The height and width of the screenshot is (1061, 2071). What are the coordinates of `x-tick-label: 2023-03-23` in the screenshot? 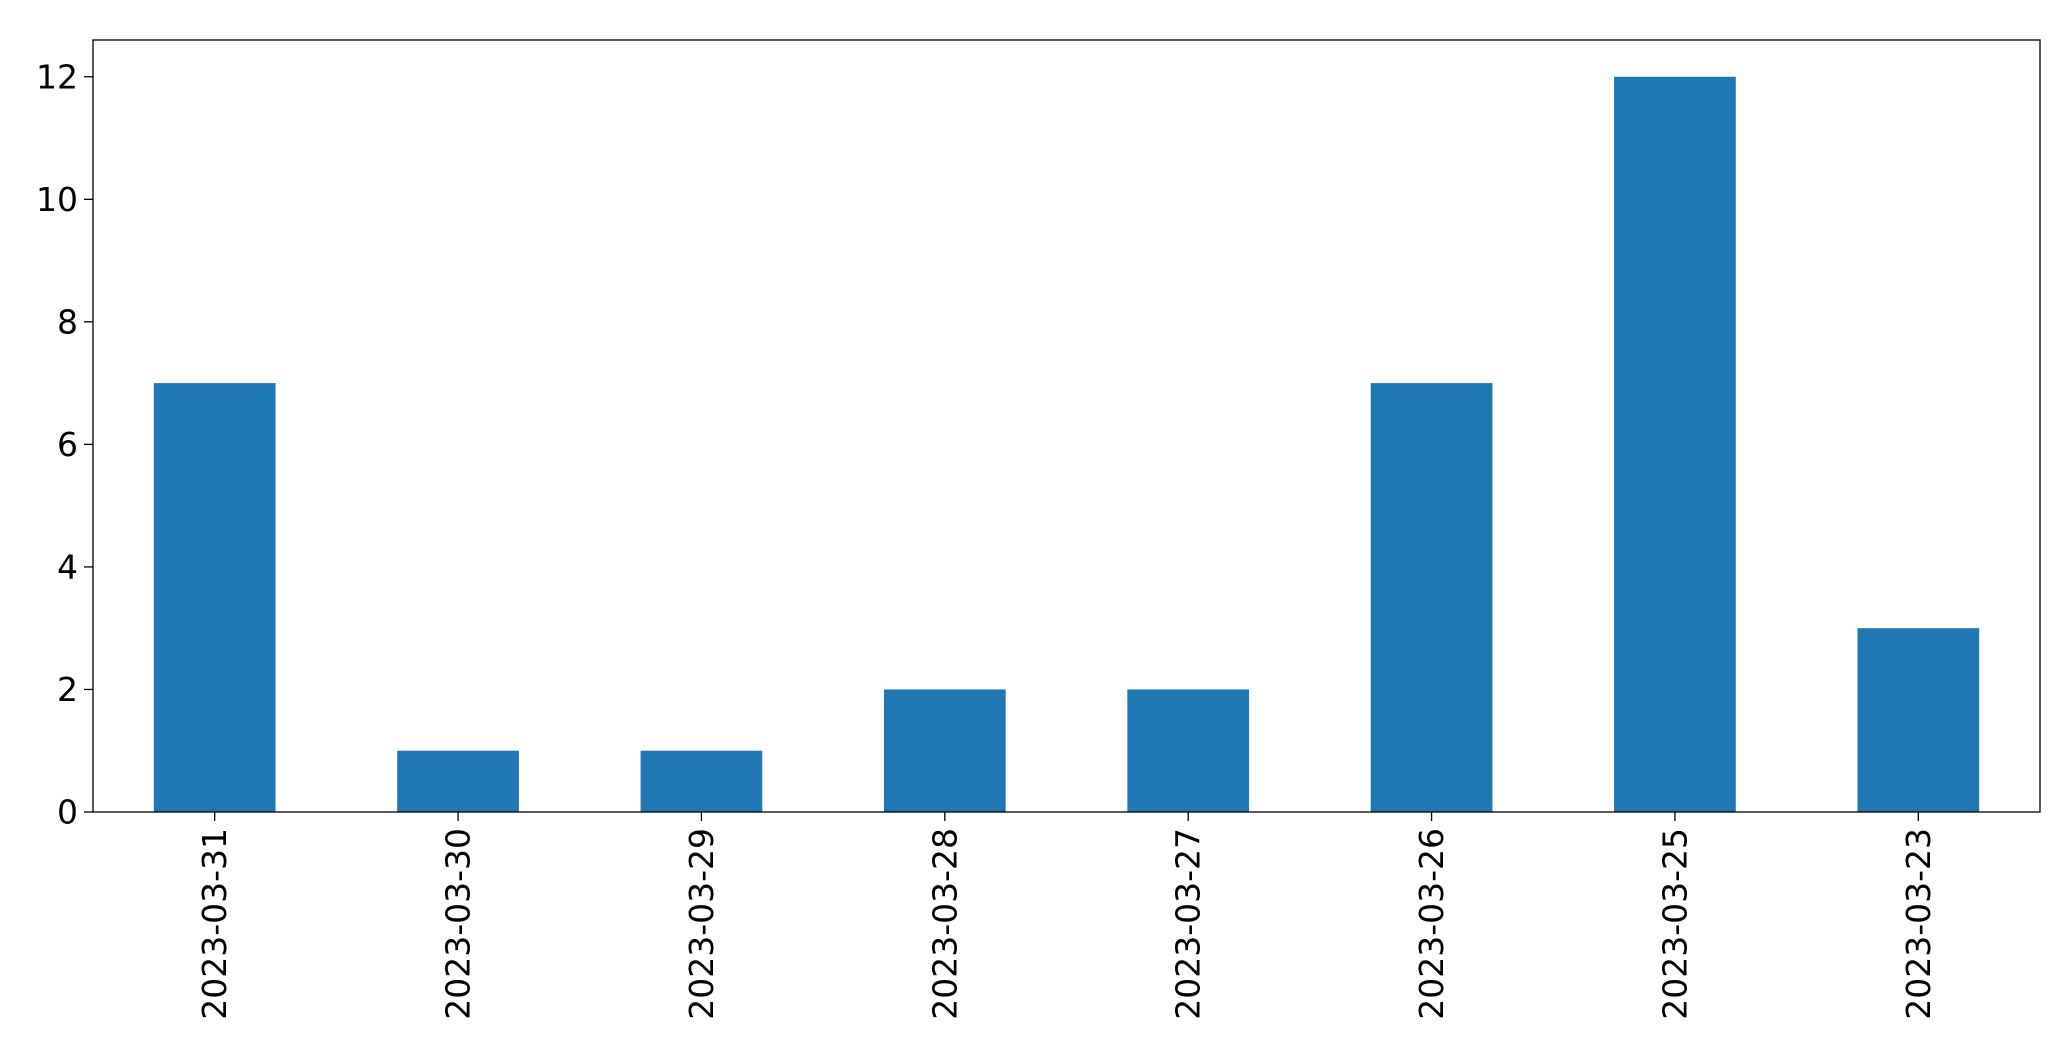 It's located at (1918, 924).